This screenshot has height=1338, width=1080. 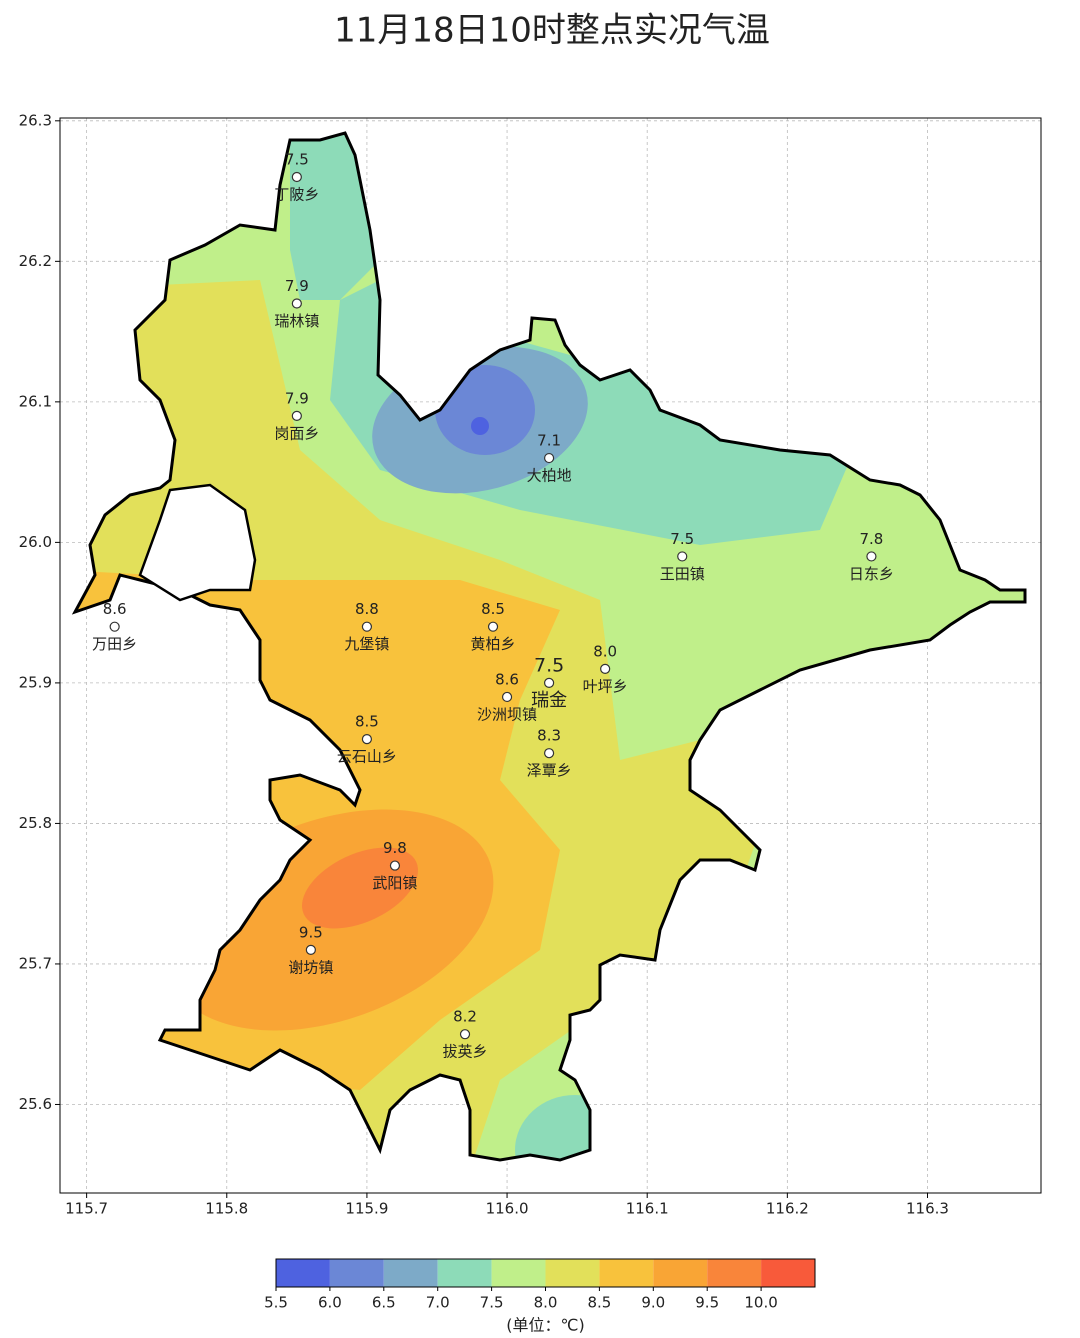 I want to click on y-tick-label: 25.7, so click(x=35, y=963).